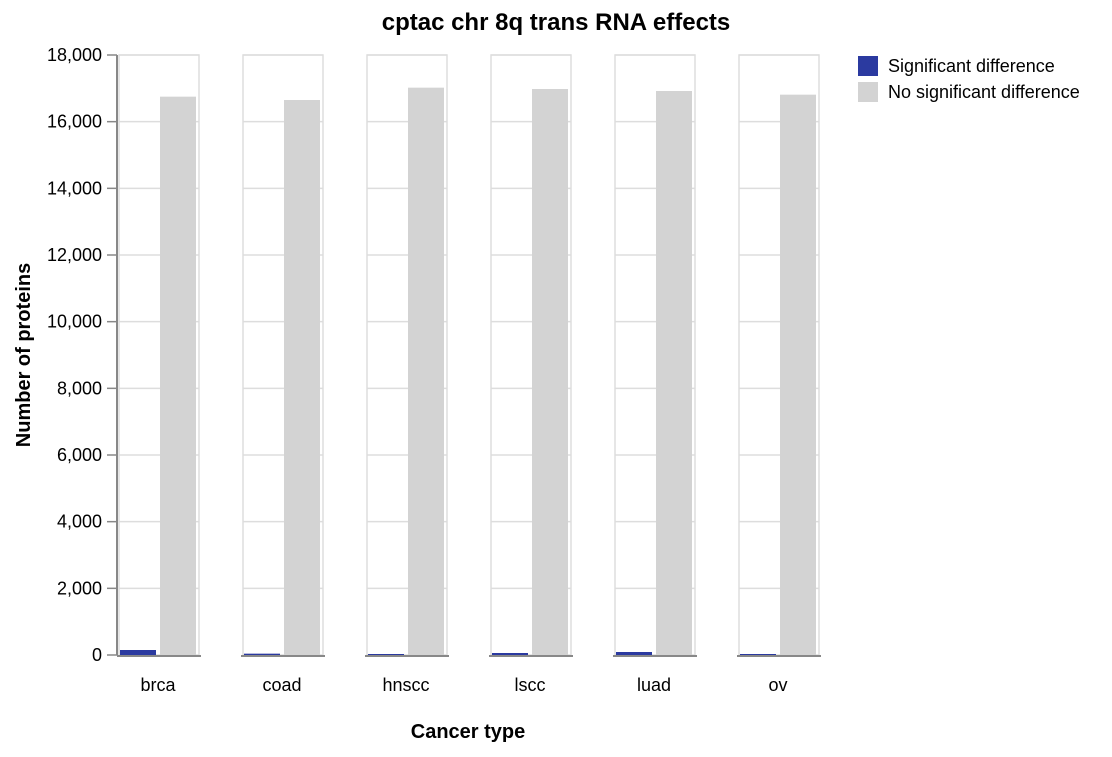  I want to click on y-tick-label: 14,000, so click(74, 188).